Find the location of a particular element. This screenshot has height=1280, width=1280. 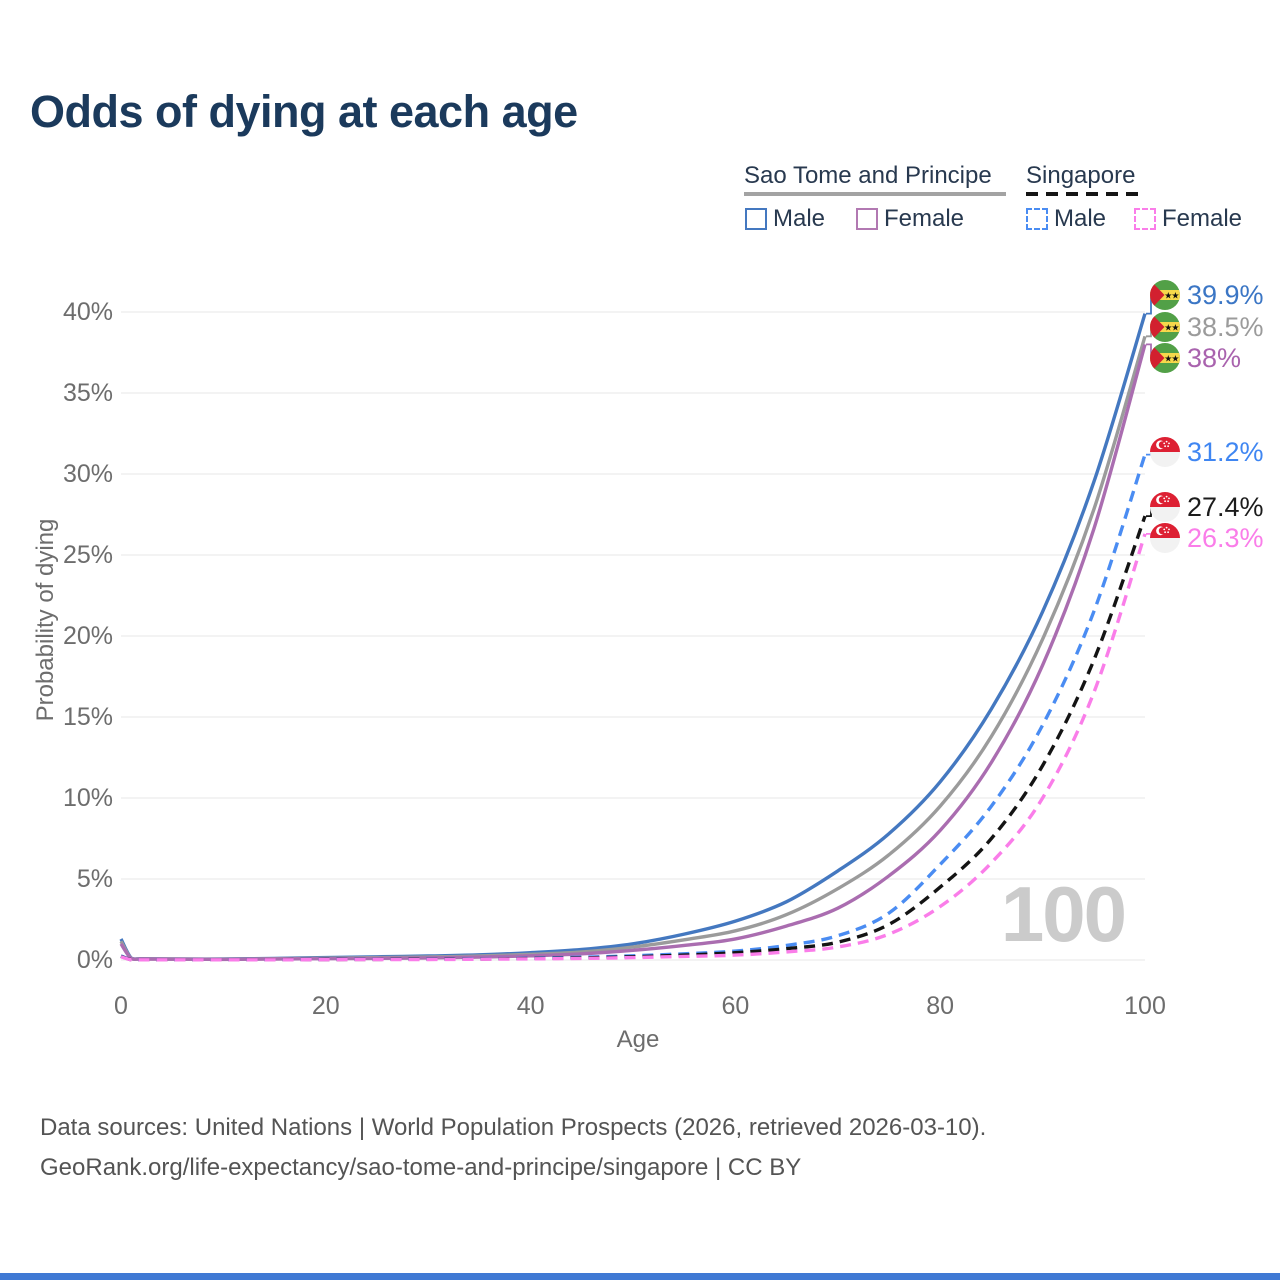

end-label-stp-both: ★ ★ 38.5% is located at coordinates (1207, 327).